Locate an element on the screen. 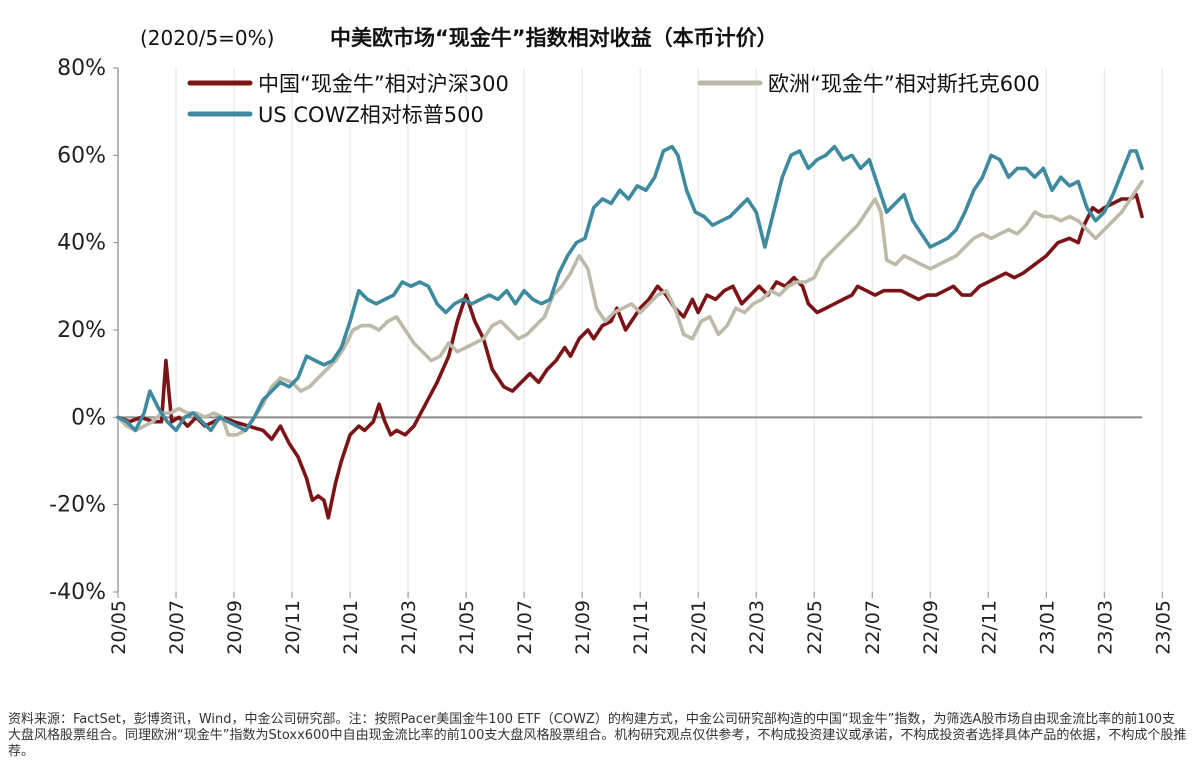 The width and height of the screenshot is (1194, 774). x-tick-label: 20/09 is located at coordinates (235, 627).